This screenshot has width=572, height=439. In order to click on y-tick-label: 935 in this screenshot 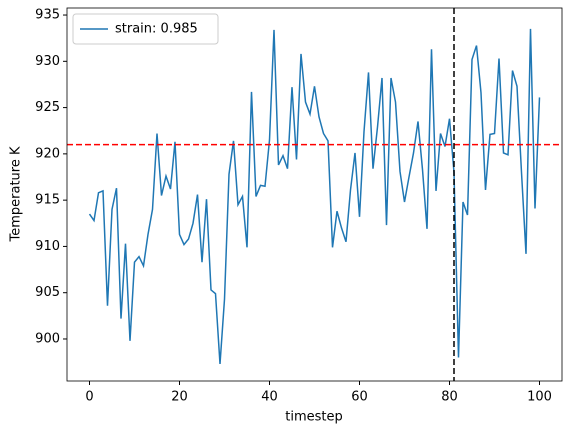, I will do `click(47, 15)`.